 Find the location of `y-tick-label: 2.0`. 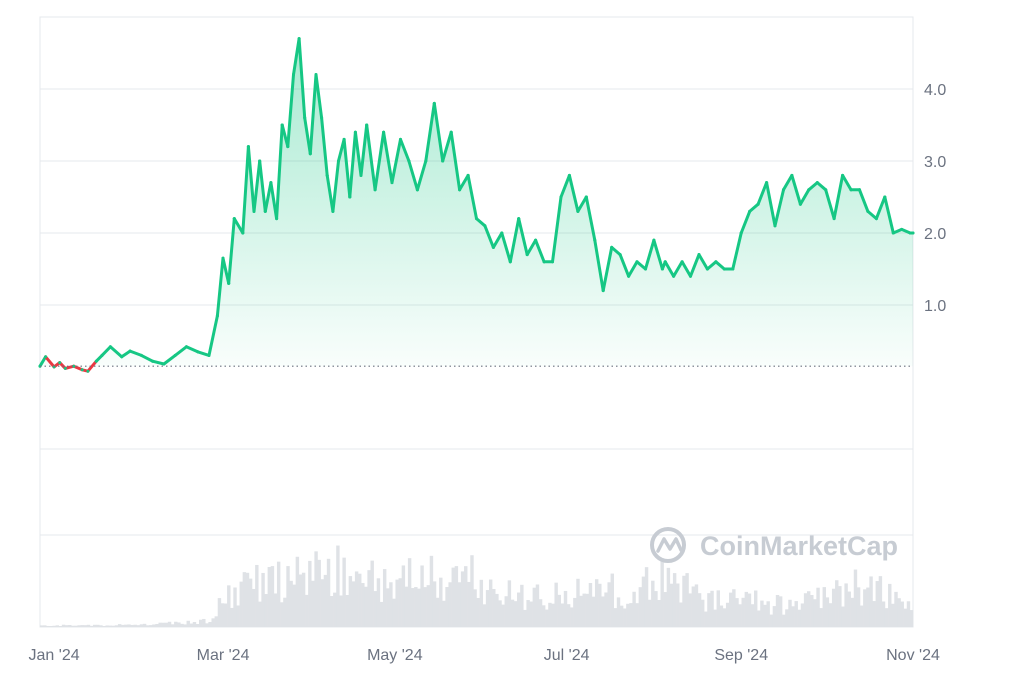

y-tick-label: 2.0 is located at coordinates (935, 234).